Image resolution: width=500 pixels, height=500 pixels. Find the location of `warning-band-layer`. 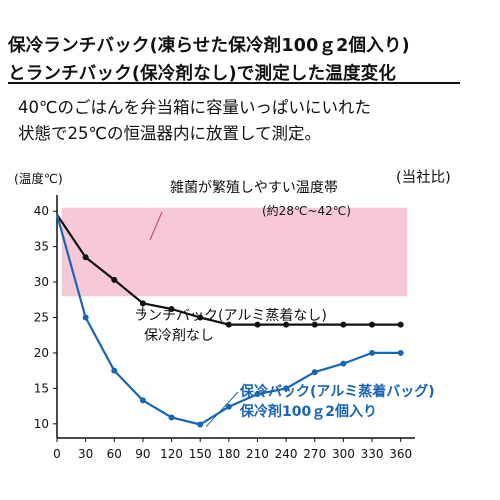

warning-band-layer is located at coordinates (234, 252).